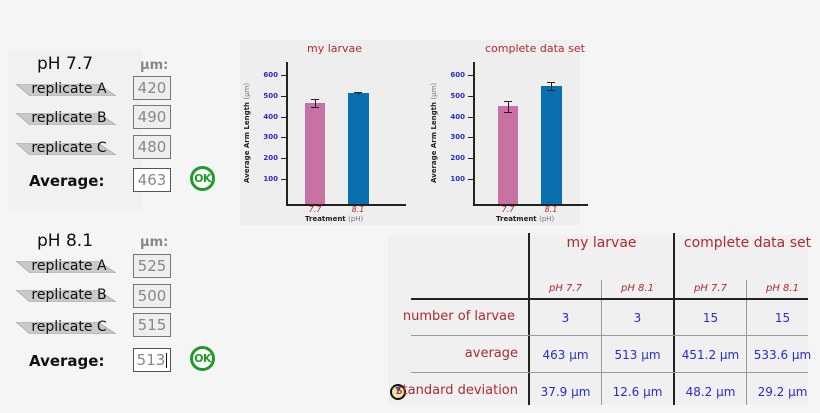 The height and width of the screenshot is (413, 820). I want to click on table-cell: 533.6 µm, so click(782, 355).